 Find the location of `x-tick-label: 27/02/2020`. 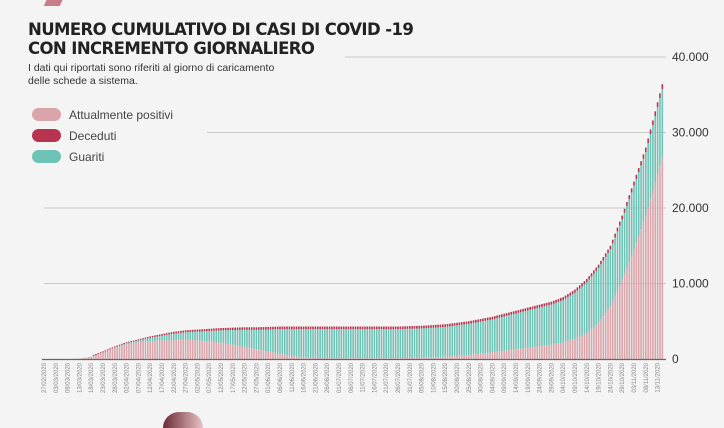

x-tick-label: 27/02/2020 is located at coordinates (45, 377).